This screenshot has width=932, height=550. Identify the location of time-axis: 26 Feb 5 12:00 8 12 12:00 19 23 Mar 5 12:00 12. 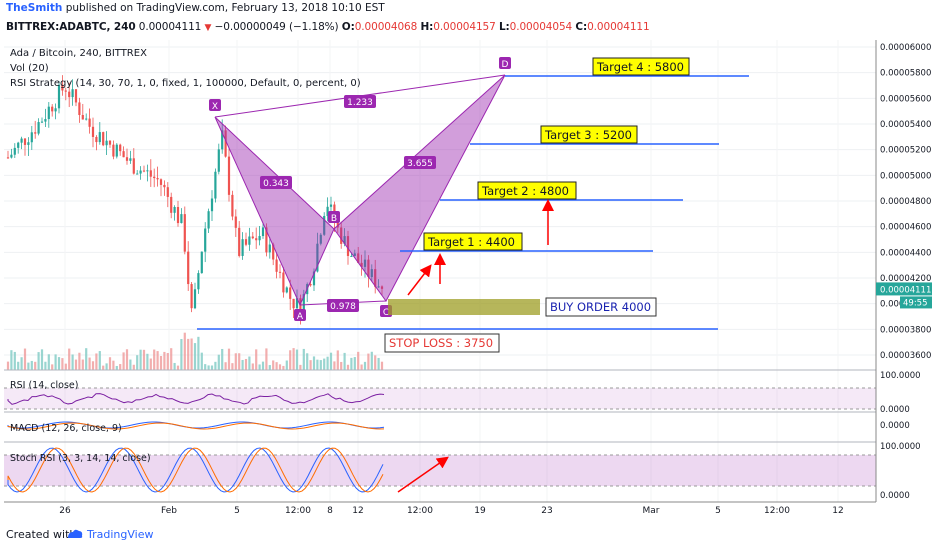
(440, 508).